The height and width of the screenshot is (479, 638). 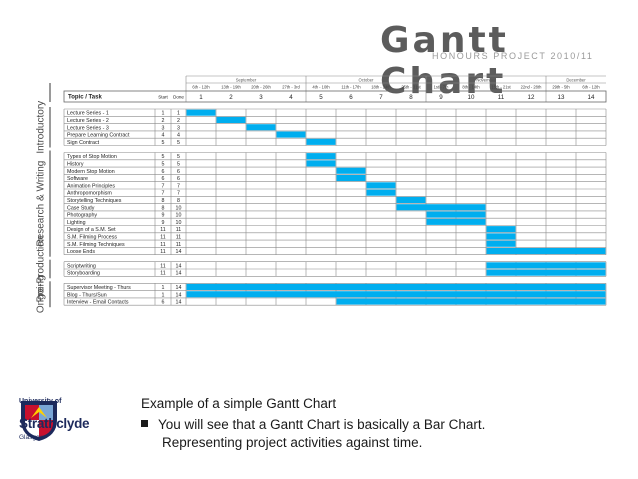 What do you see at coordinates (471, 87) in the screenshot?
I see `week-range-label: 8th - 14th` at bounding box center [471, 87].